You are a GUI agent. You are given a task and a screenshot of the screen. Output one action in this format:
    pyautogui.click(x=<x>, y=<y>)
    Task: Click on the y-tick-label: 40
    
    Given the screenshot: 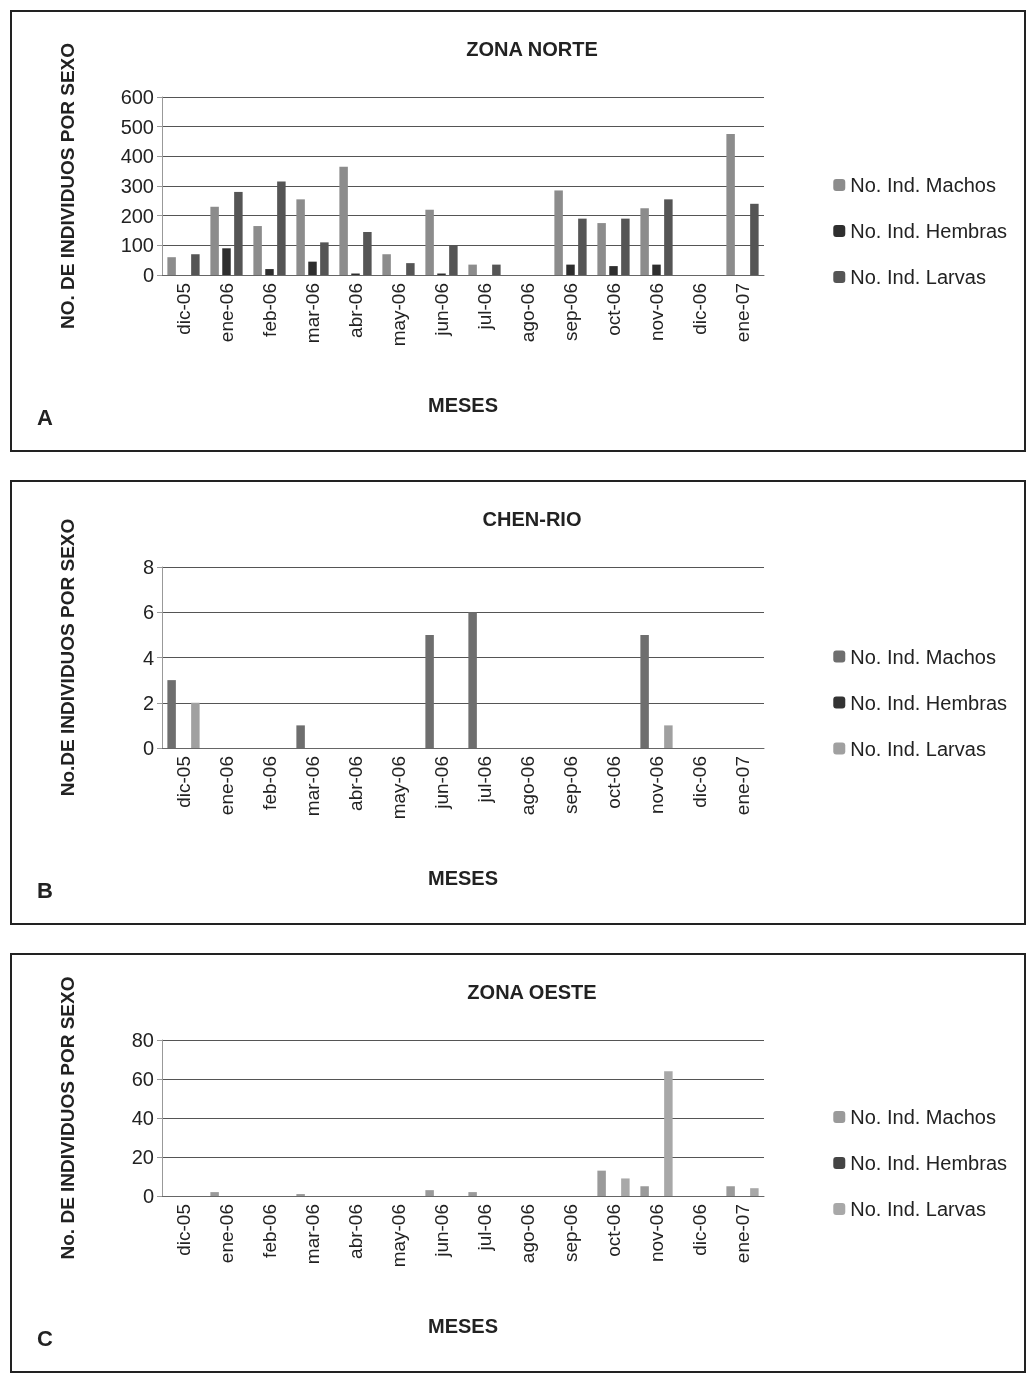 What is the action you would take?
    pyautogui.click(x=142, y=1118)
    